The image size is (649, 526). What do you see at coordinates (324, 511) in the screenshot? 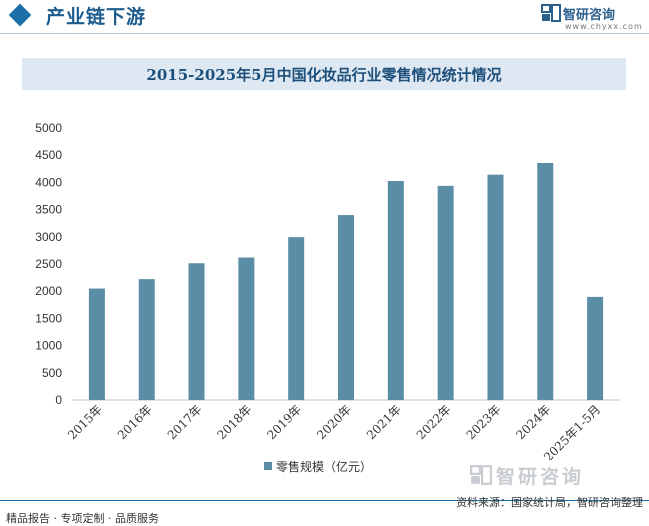
I see `footer: 精品报告 · 专项定制 · 品质服务 资料来源：国家统计局，智研咨询整理` at bounding box center [324, 511].